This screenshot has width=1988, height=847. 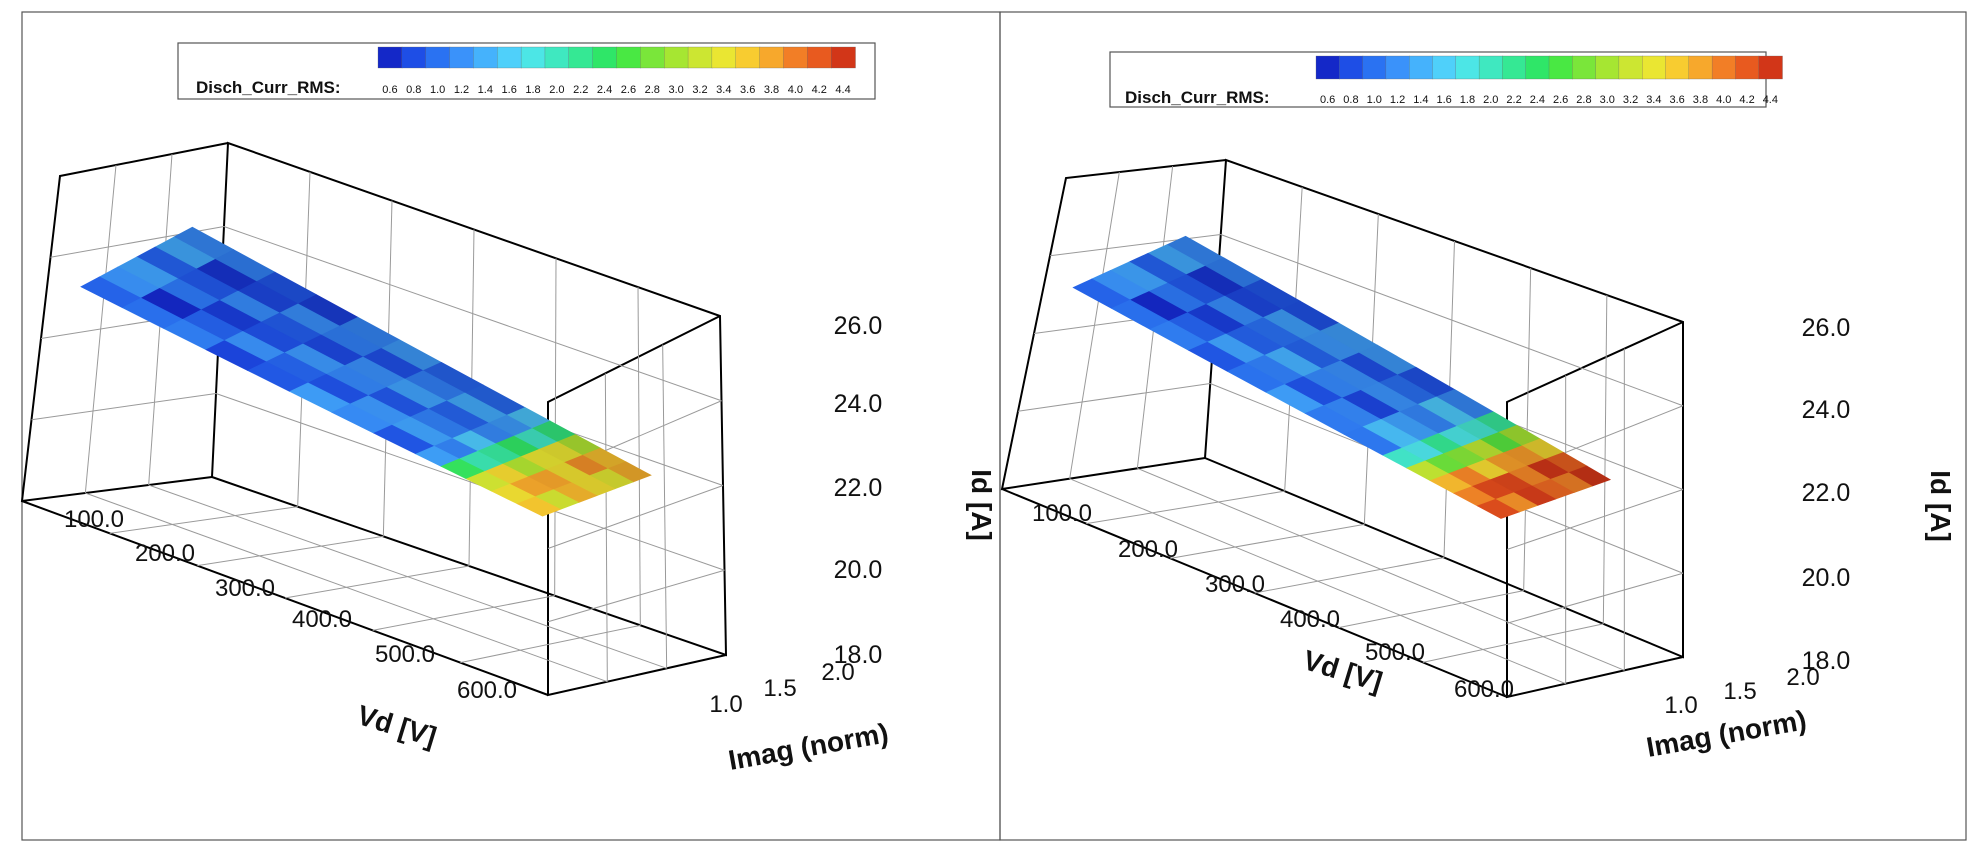 What do you see at coordinates (1537, 100) in the screenshot?
I see `legend-tick-label: 2.4` at bounding box center [1537, 100].